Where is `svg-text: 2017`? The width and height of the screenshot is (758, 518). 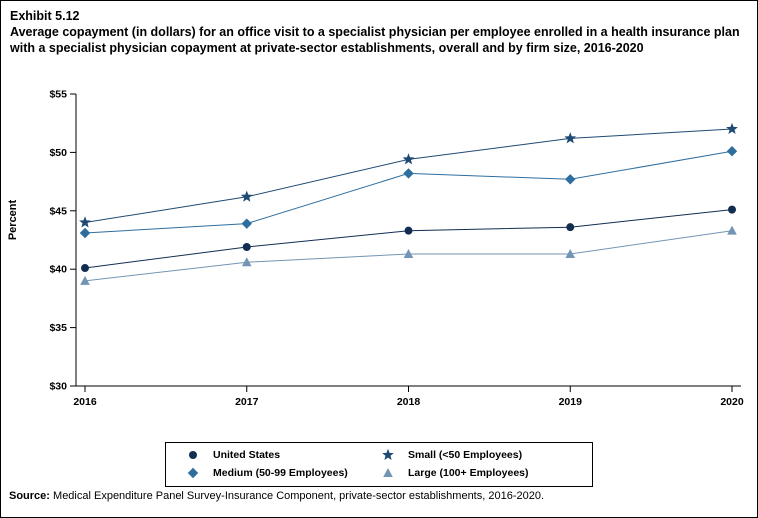 svg-text: 2017 is located at coordinates (247, 402).